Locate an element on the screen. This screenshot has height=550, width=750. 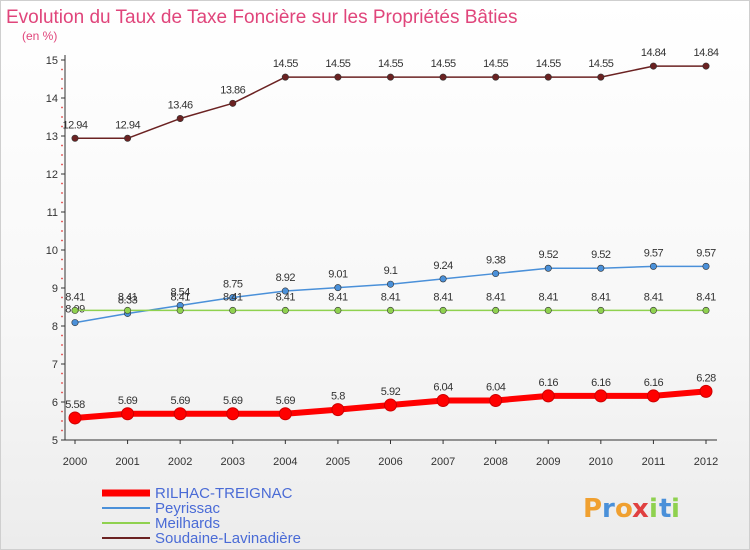
data-label: 5.58 is located at coordinates (75, 405).